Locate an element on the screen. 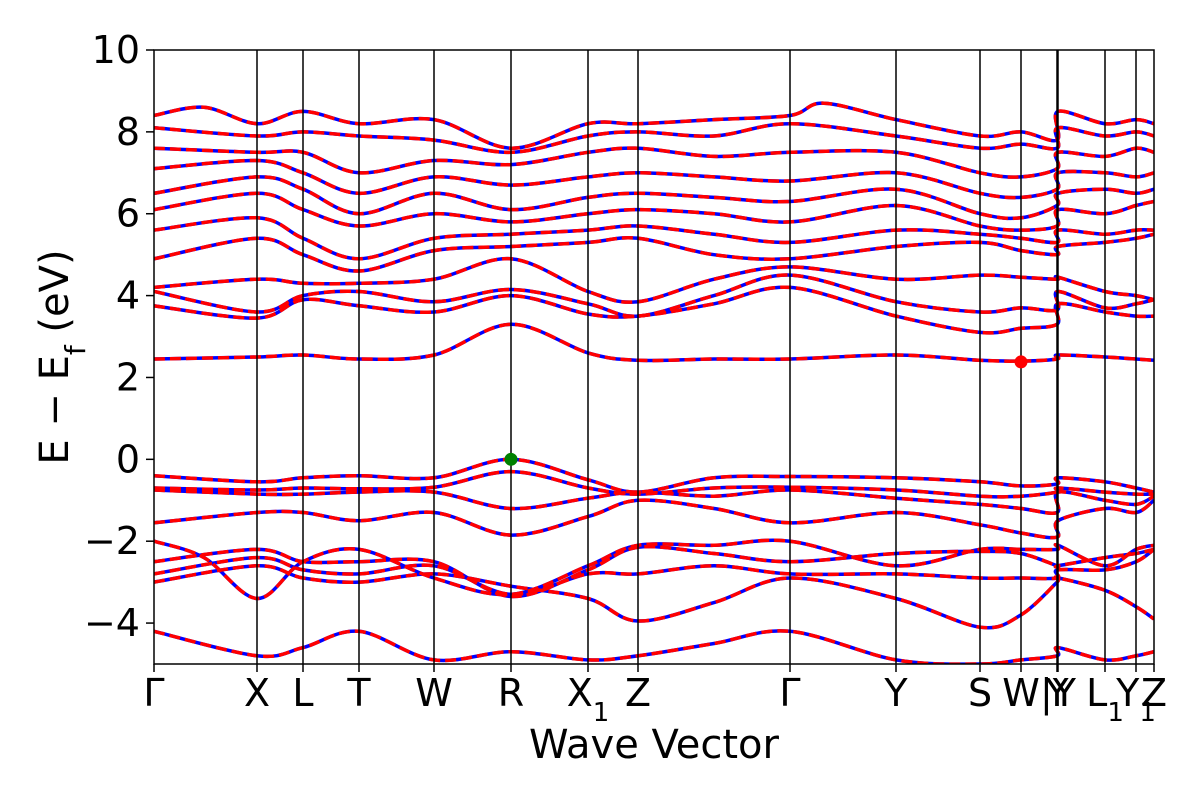 The image size is (1200, 800). y-axis-ticks: 10 8 6 4 2 0 −2 −4 is located at coordinates (119, 336).